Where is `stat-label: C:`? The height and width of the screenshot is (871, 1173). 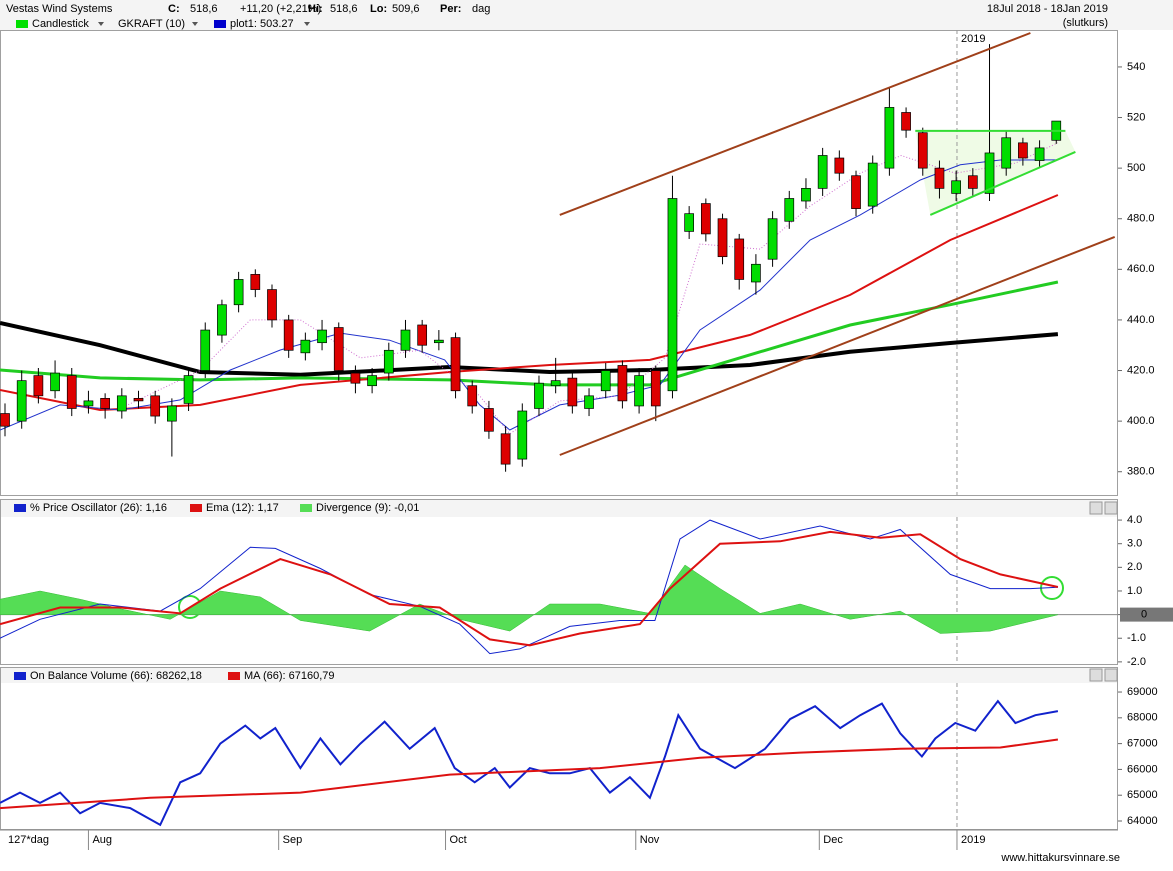 stat-label: C: is located at coordinates (174, 9).